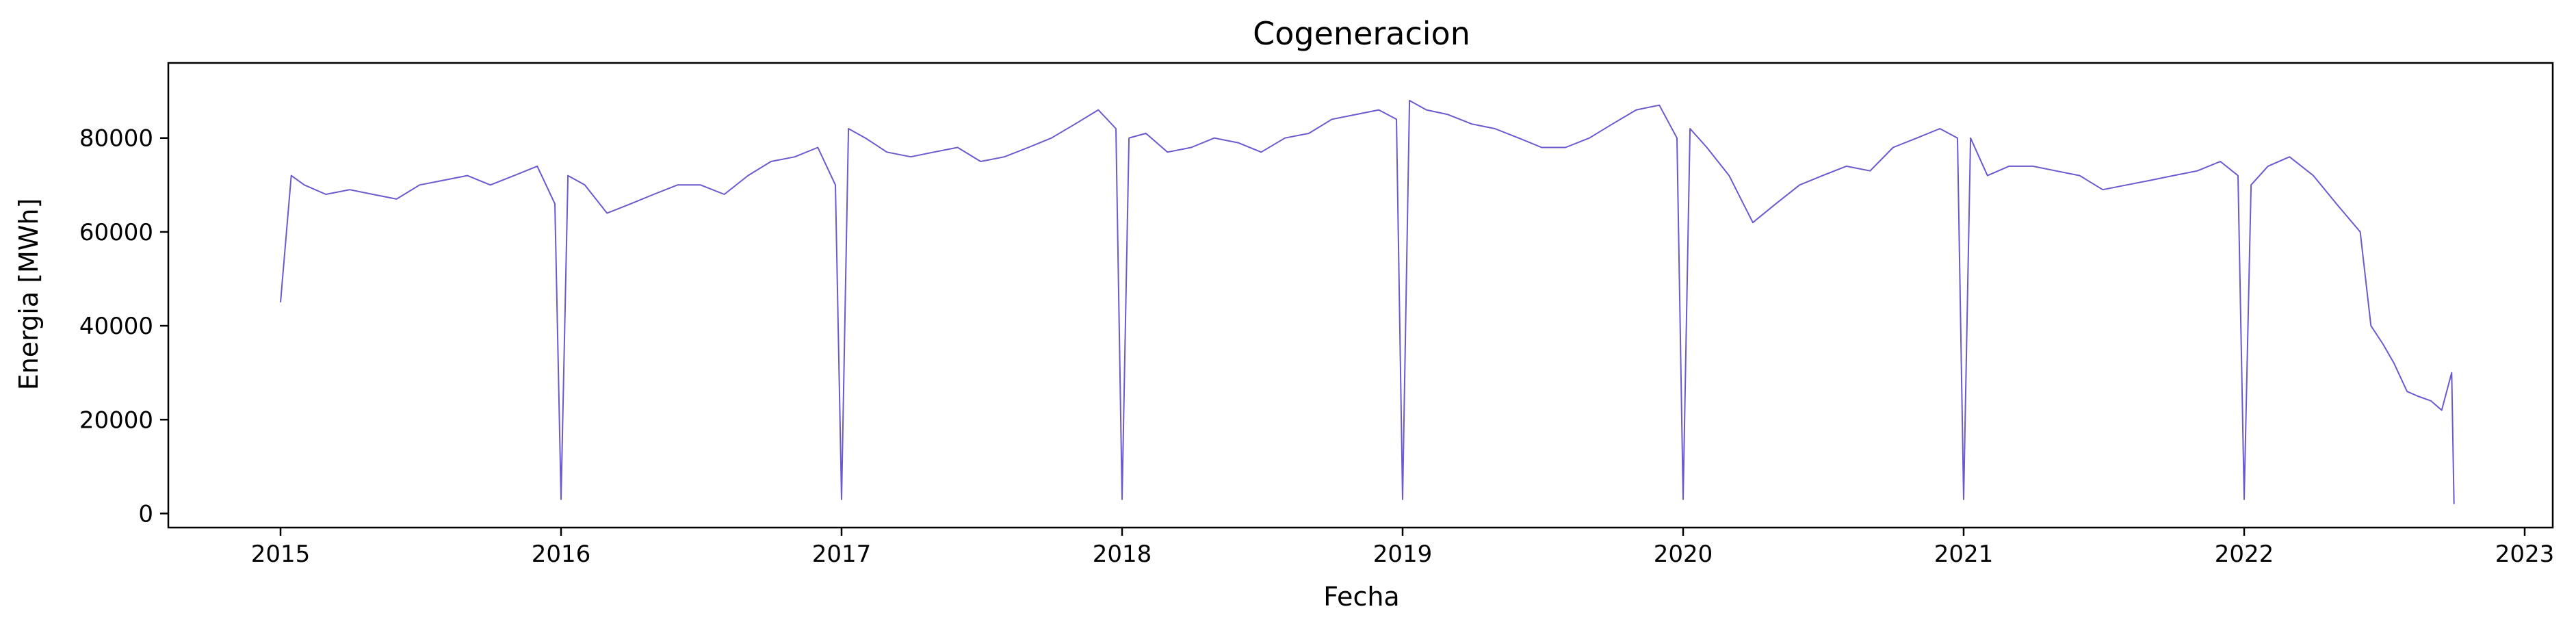 Image resolution: width=2576 pixels, height=635 pixels. Describe the element at coordinates (1122, 554) in the screenshot. I see `x-tick-label: 2018` at that location.